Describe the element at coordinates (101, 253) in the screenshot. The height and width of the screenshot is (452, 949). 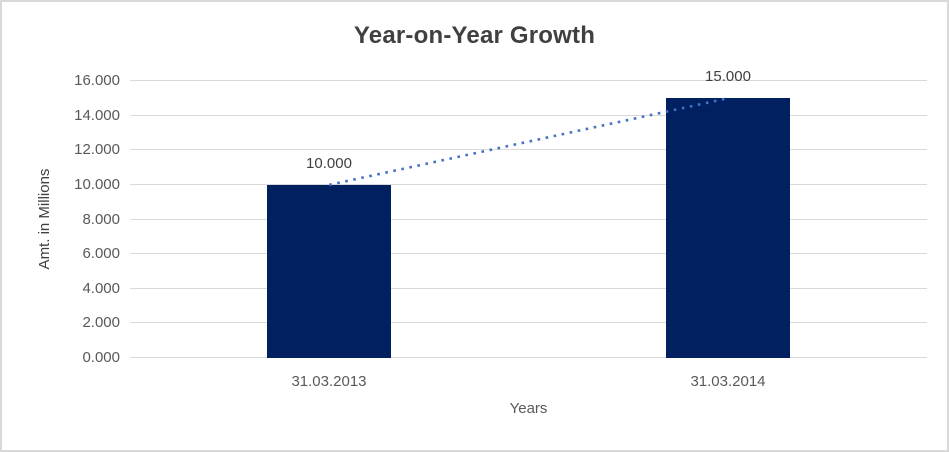
I see `y-axis-tick-label: 6.000` at that location.